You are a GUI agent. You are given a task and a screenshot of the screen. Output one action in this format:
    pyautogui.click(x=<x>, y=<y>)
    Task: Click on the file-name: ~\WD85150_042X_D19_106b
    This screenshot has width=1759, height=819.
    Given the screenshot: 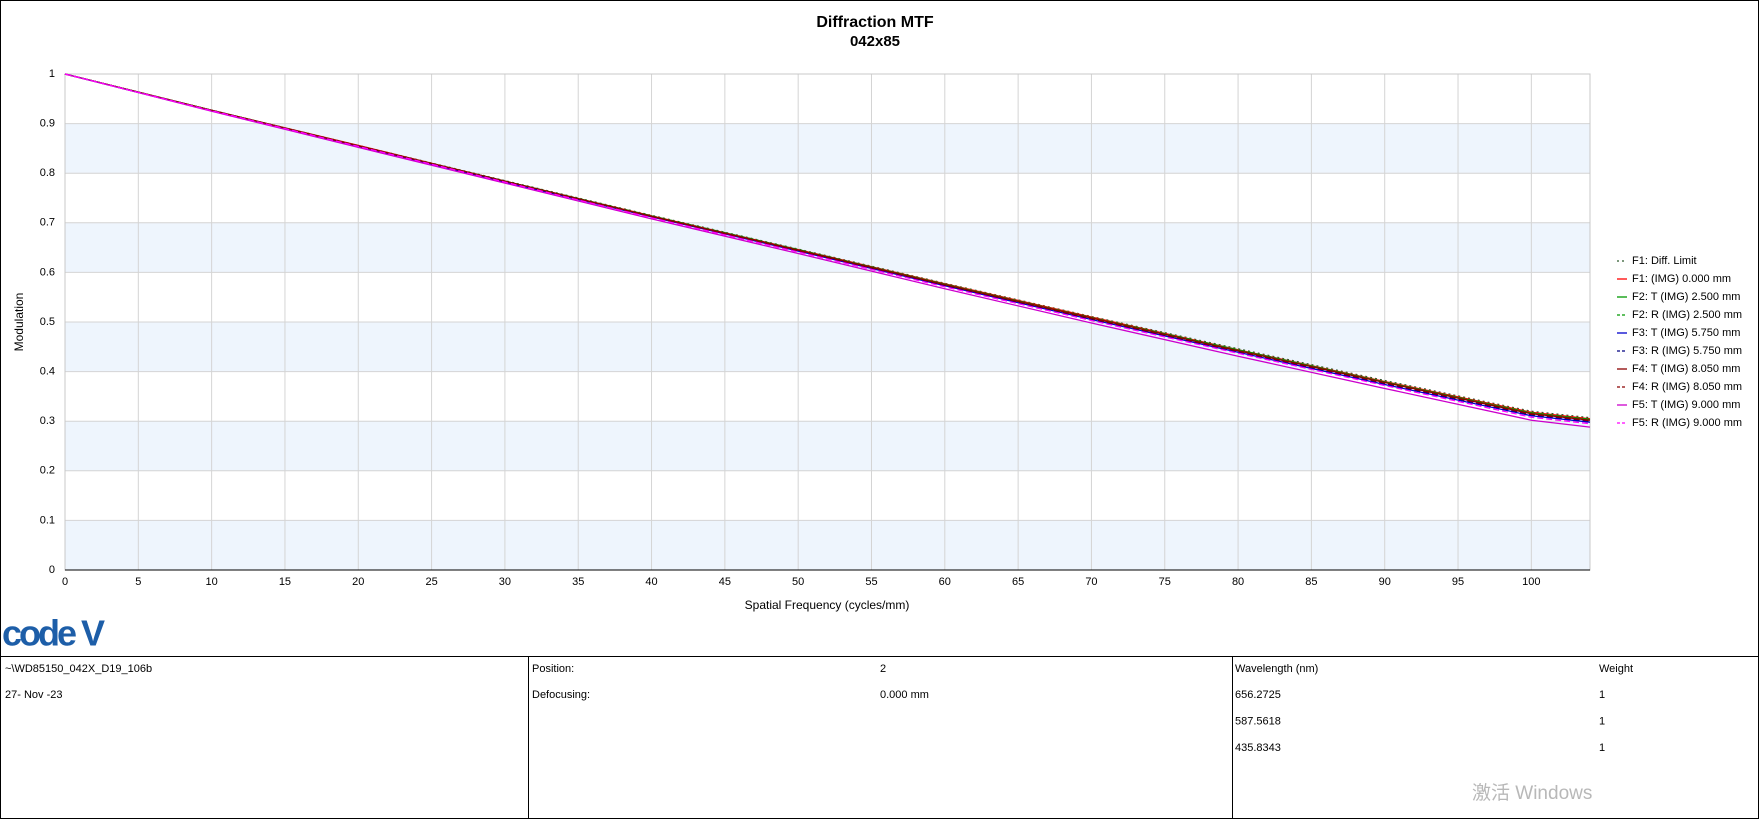 What is the action you would take?
    pyautogui.click(x=78, y=669)
    